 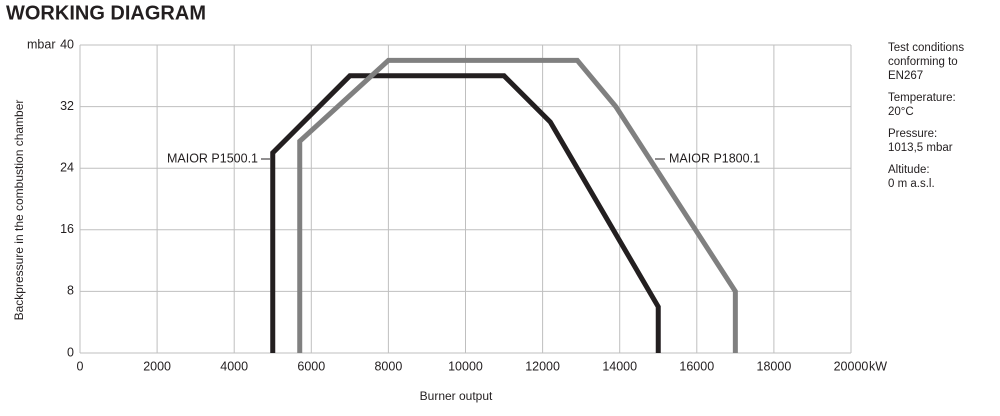 What do you see at coordinates (901, 112) in the screenshot?
I see `note: 20°C` at bounding box center [901, 112].